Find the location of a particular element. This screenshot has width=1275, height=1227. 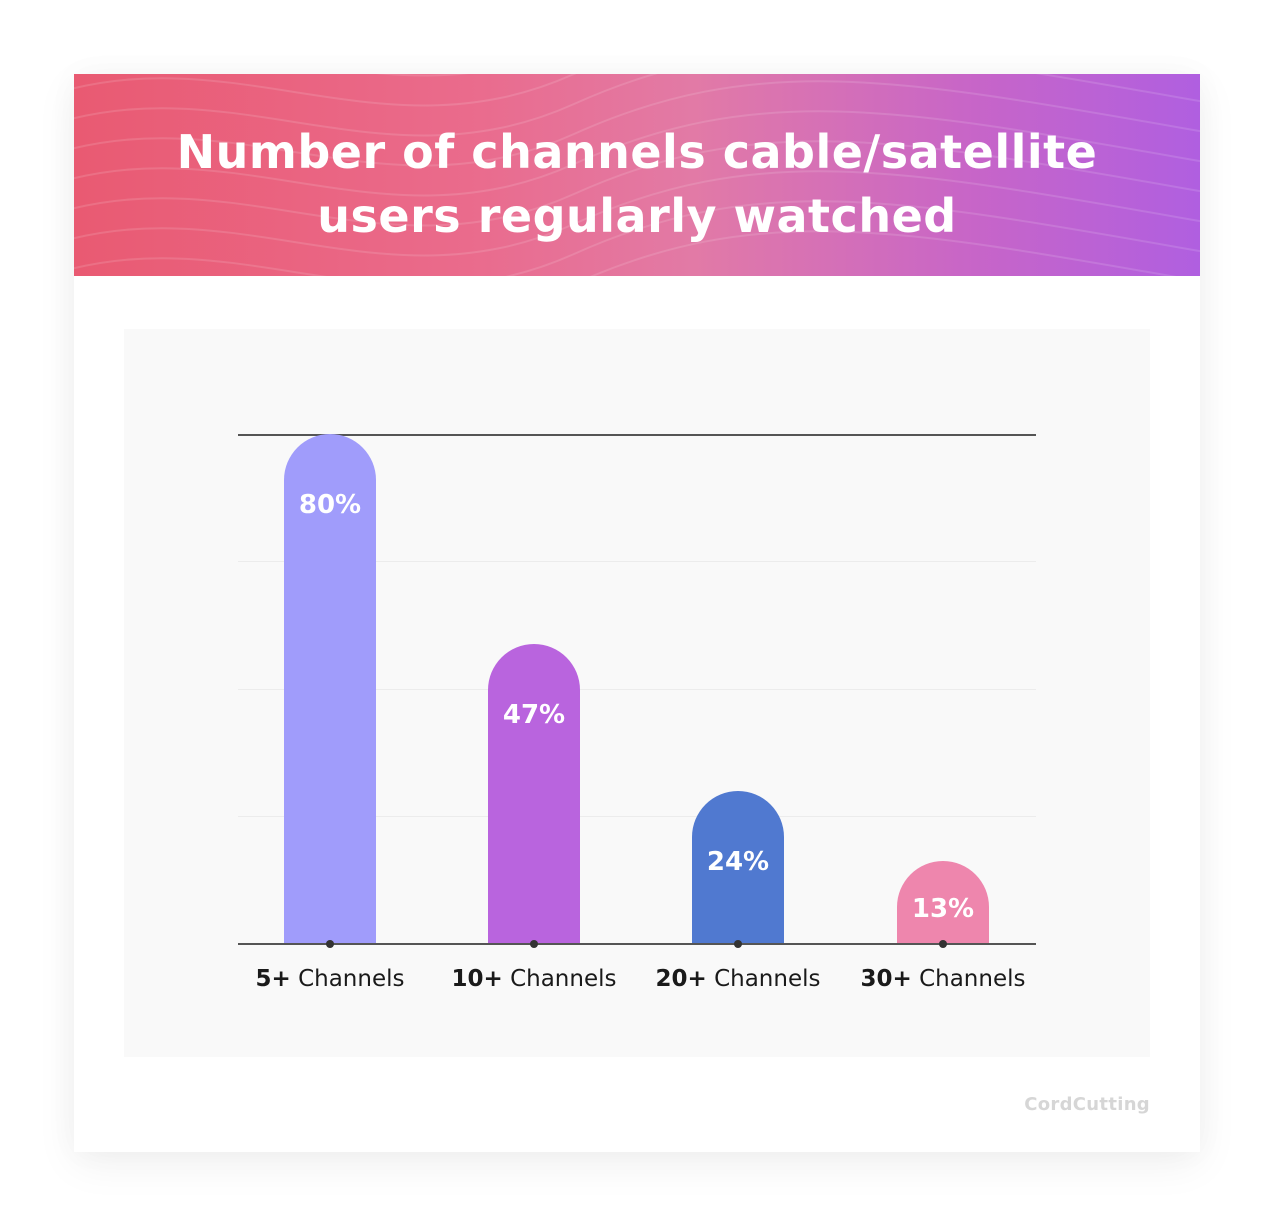

bar-5-plus-channels: 80% is located at coordinates (330, 689).